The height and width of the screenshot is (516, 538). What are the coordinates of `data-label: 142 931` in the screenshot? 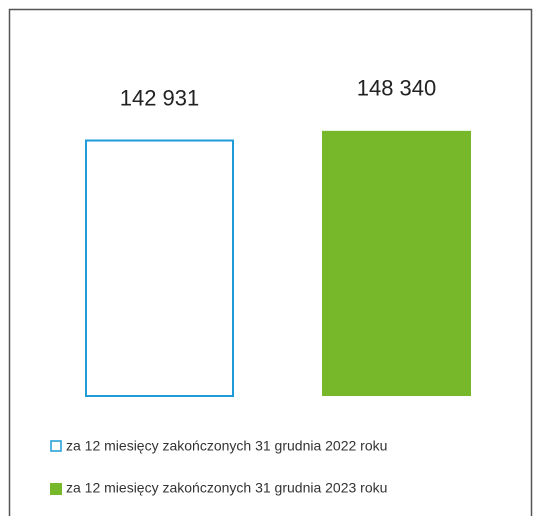 It's located at (160, 97).